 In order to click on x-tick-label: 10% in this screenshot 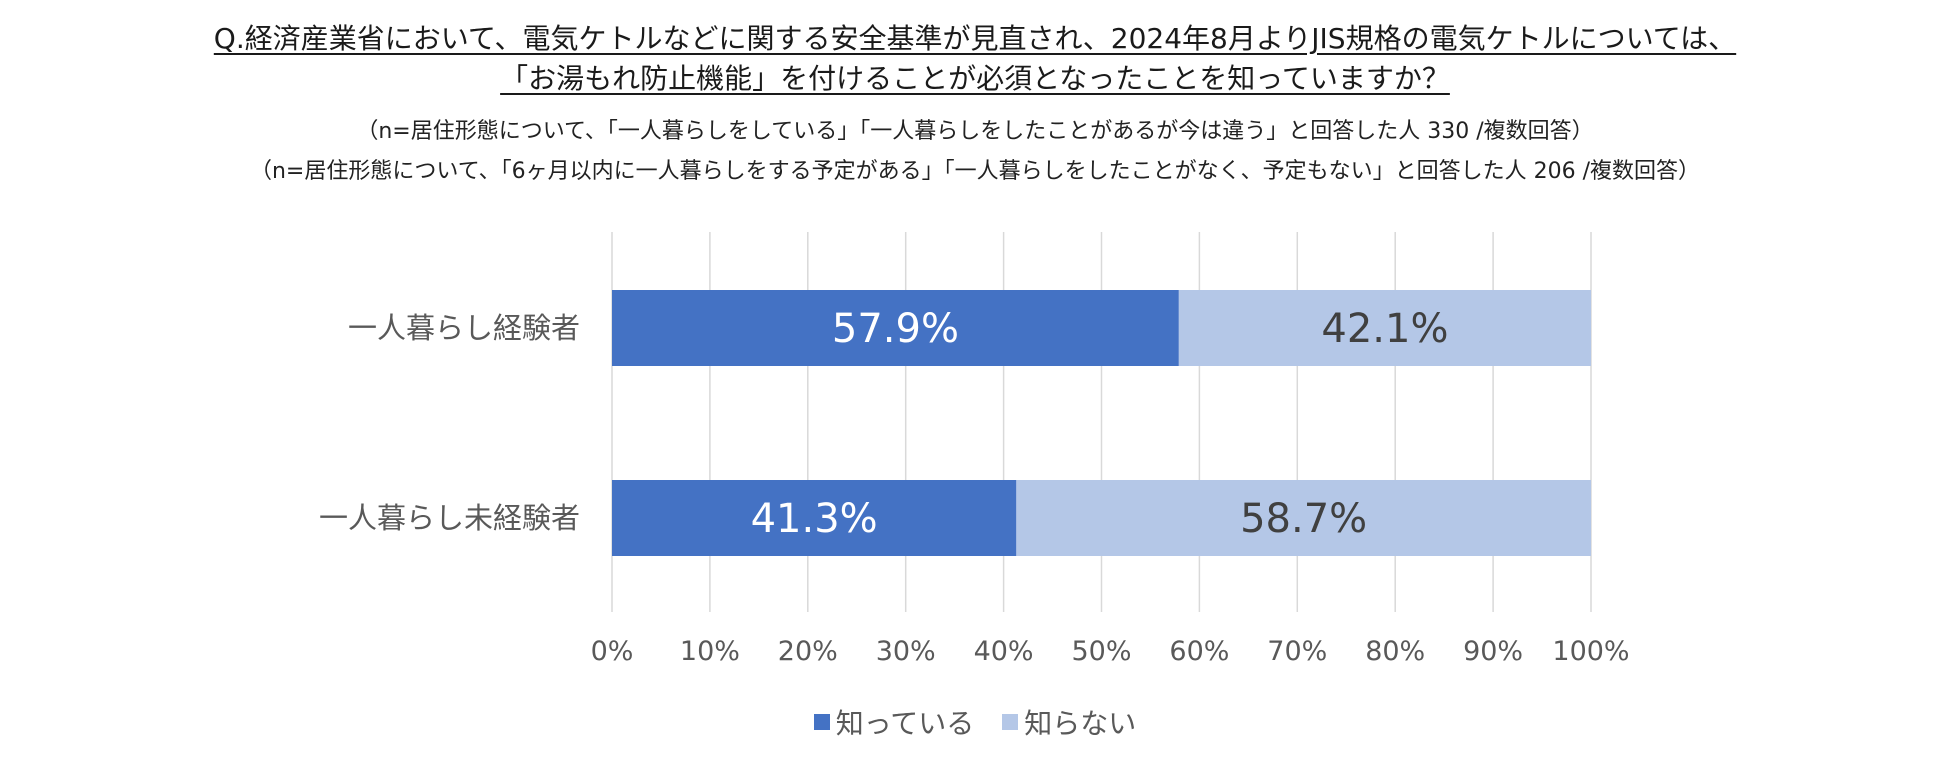, I will do `click(710, 651)`.